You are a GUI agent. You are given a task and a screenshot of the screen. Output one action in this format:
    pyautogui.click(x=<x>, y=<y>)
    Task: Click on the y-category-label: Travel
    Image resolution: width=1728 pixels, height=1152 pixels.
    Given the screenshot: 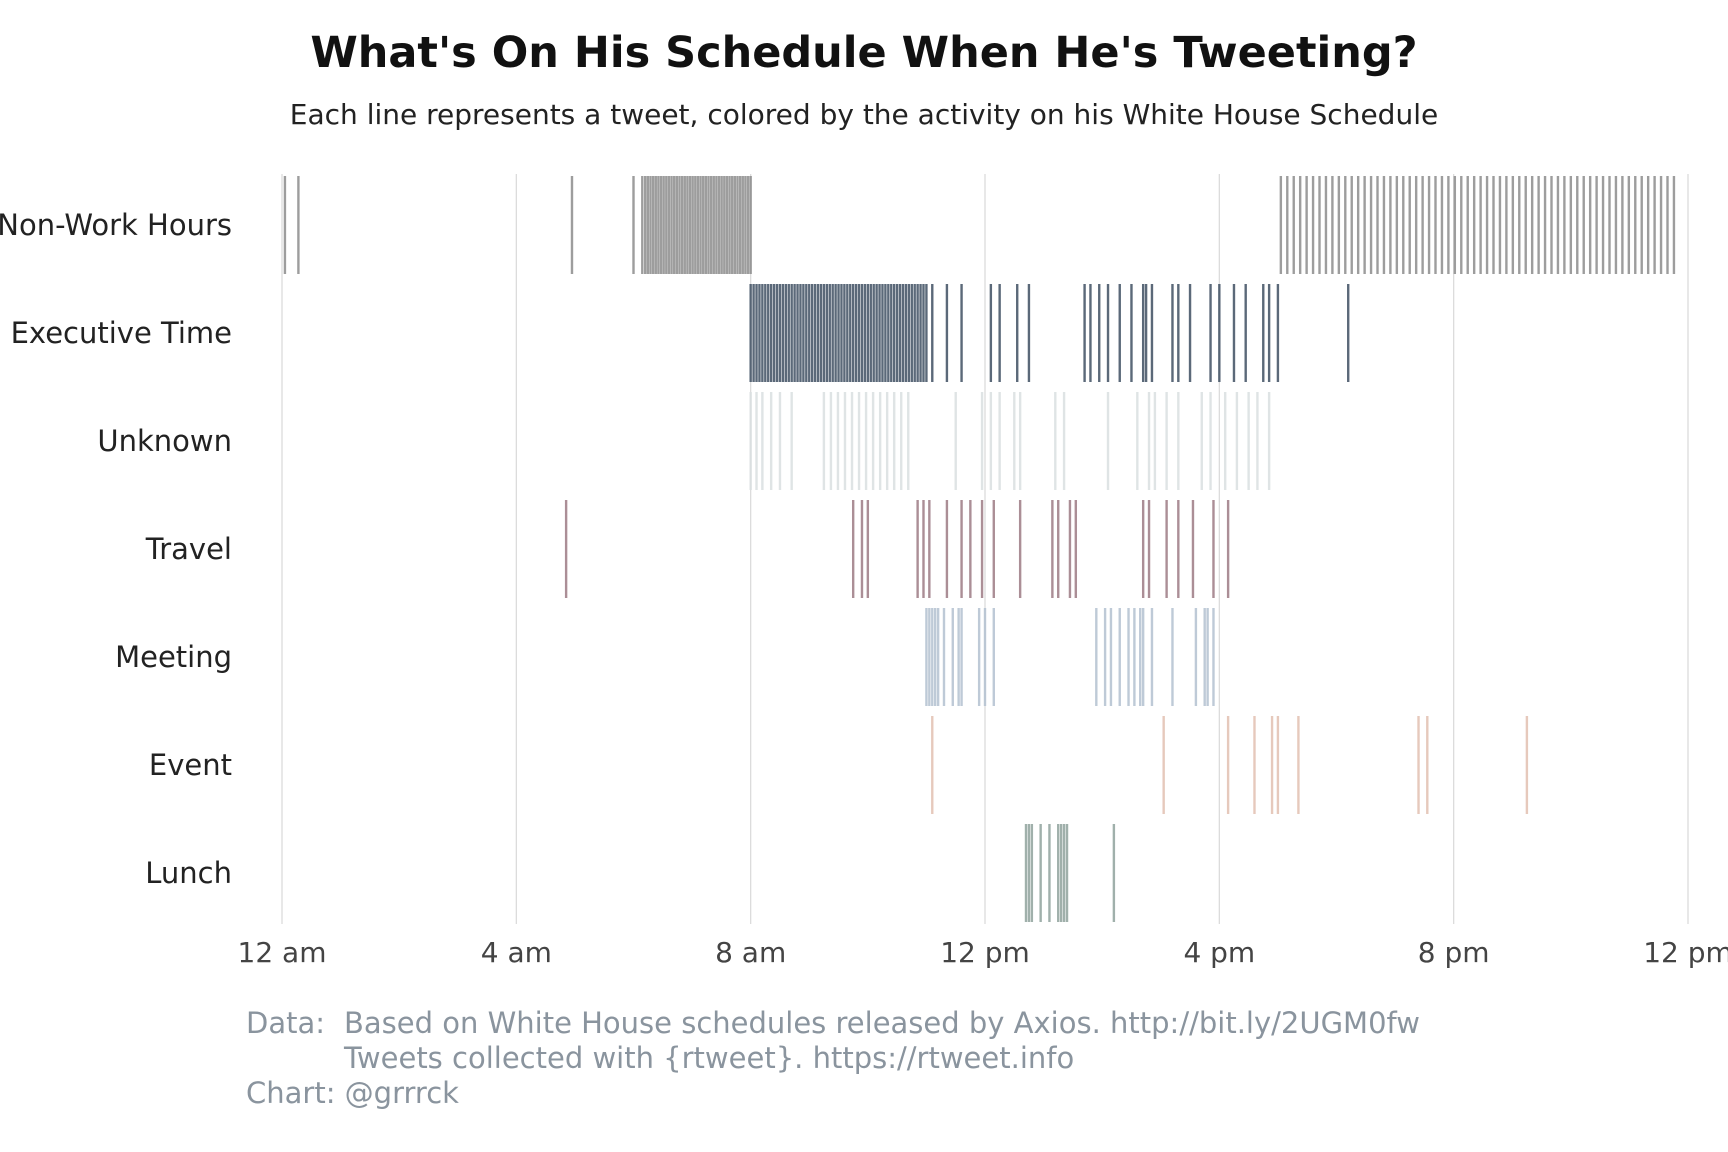 What is the action you would take?
    pyautogui.click(x=188, y=549)
    